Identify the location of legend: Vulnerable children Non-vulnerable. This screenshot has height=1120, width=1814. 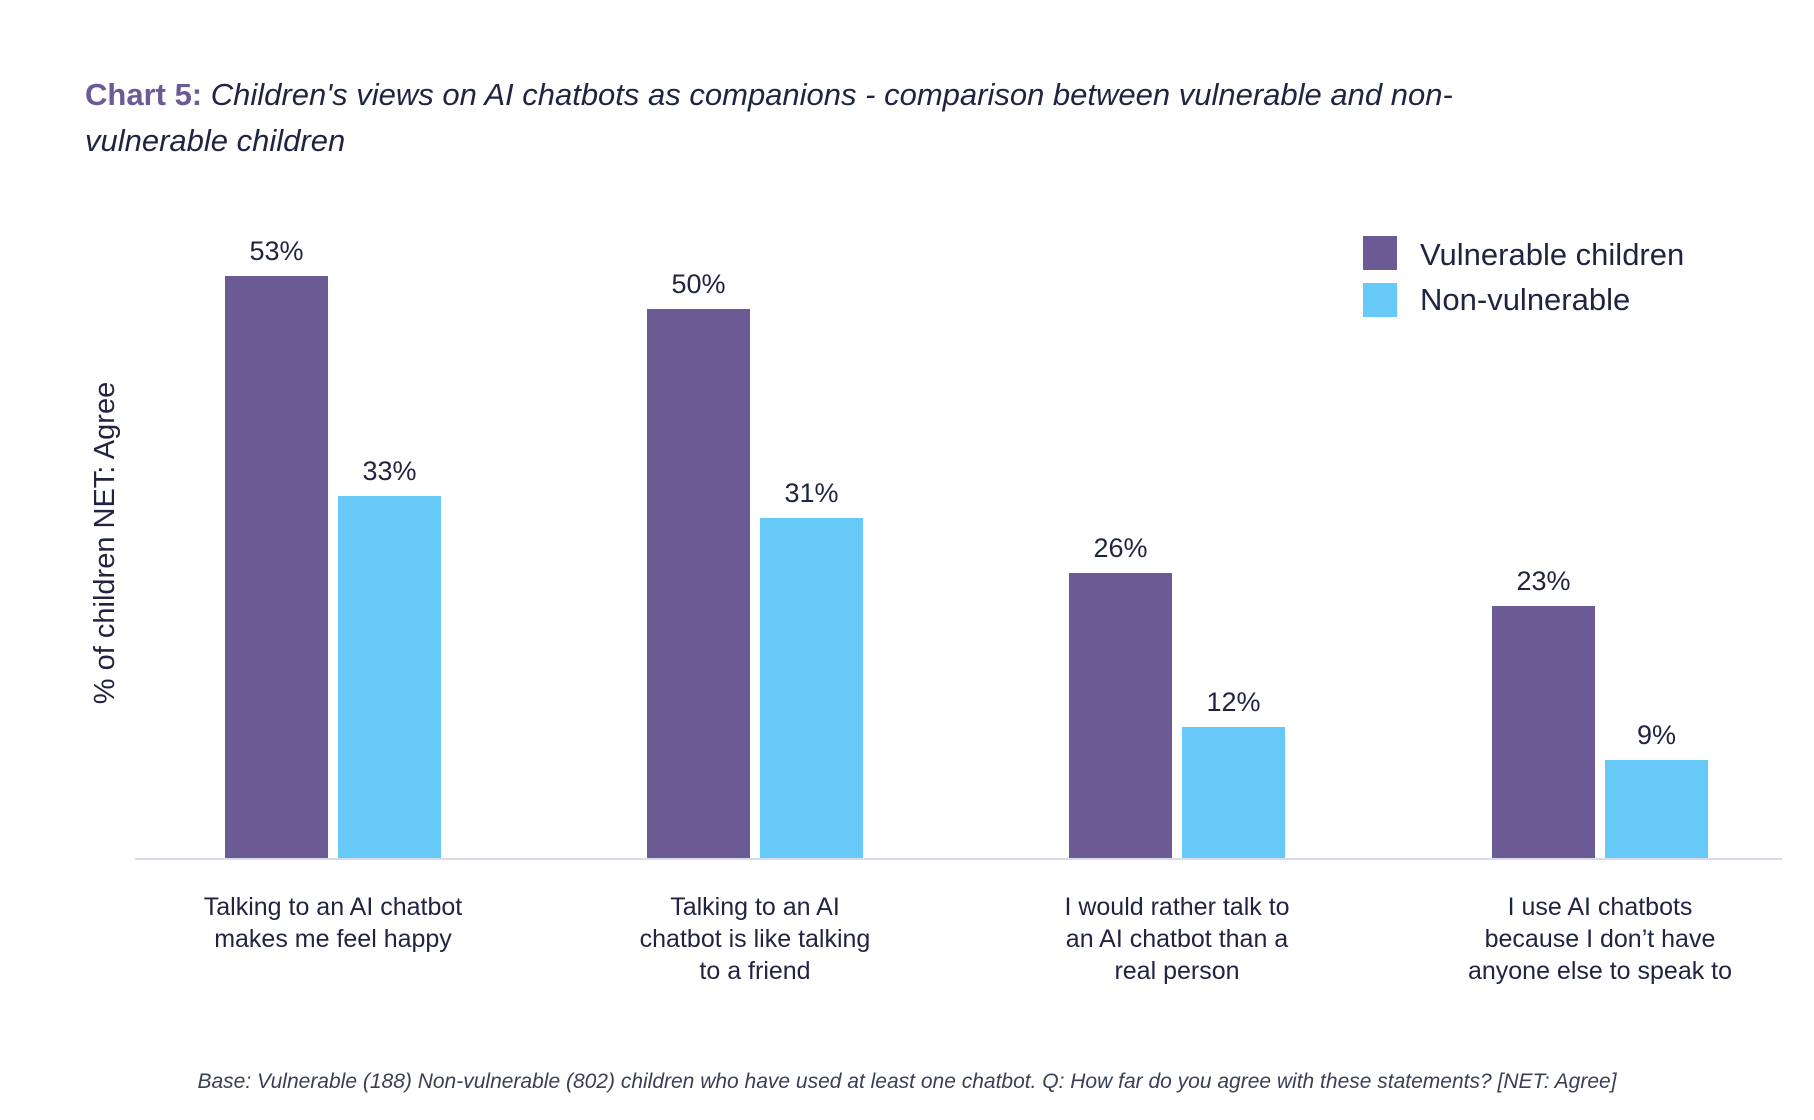
(1523, 276).